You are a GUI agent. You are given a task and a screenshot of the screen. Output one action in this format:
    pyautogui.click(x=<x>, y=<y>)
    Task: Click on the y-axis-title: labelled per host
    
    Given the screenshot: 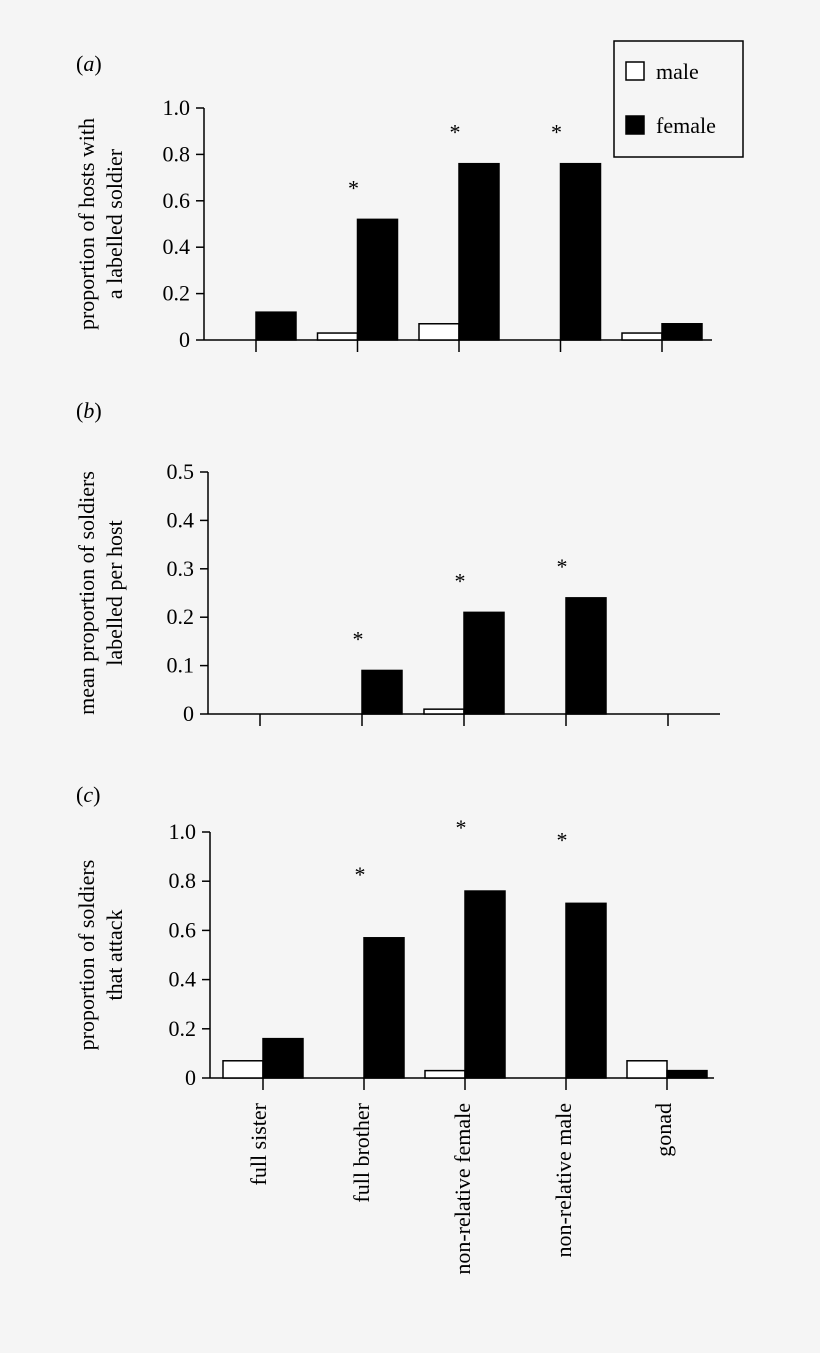 What is the action you would take?
    pyautogui.click(x=114, y=592)
    